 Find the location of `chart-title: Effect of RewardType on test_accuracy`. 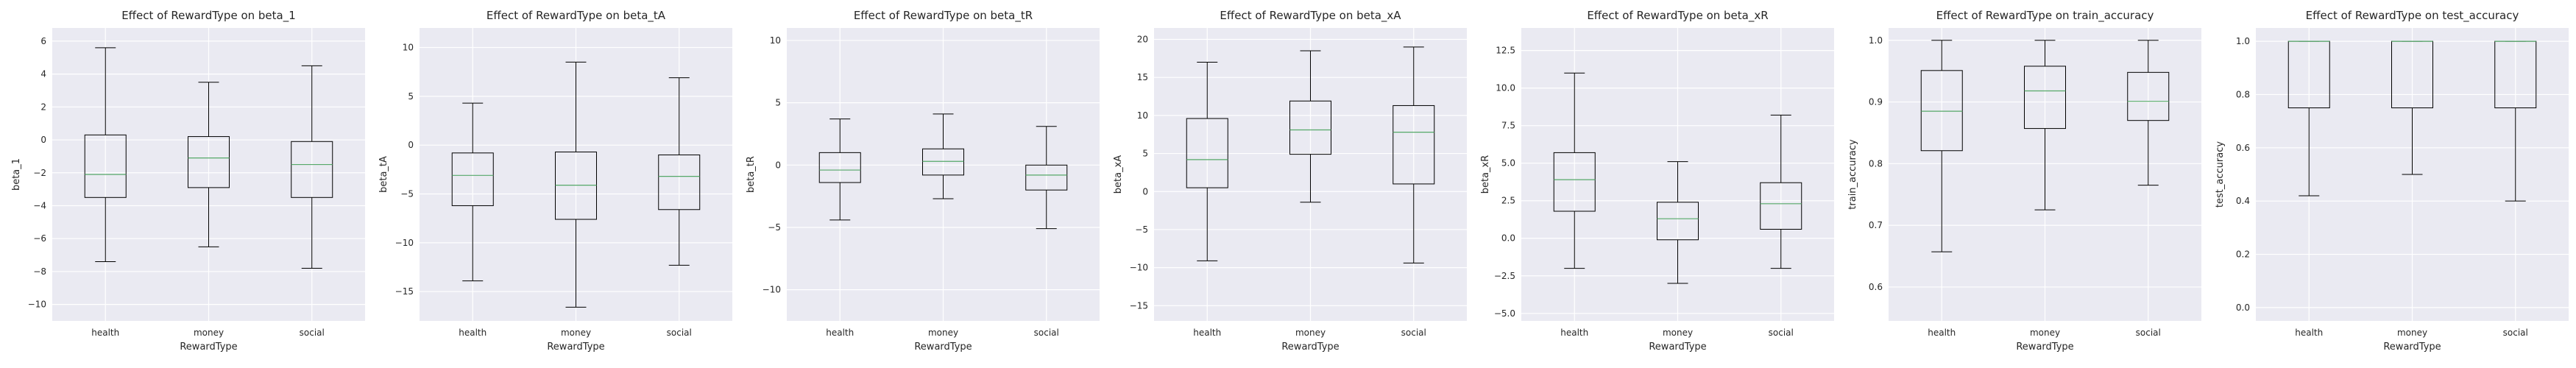

chart-title: Effect of RewardType on test_accuracy is located at coordinates (2412, 16).